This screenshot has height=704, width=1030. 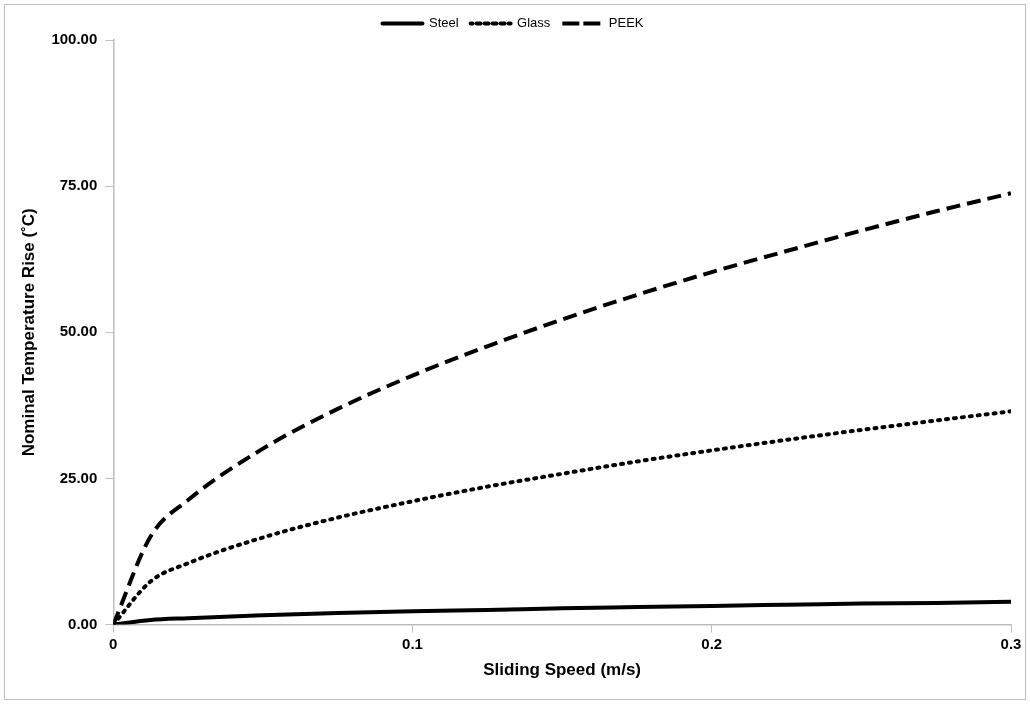 I want to click on x-axis-title: Sliding Speed (m/s), so click(x=562, y=670).